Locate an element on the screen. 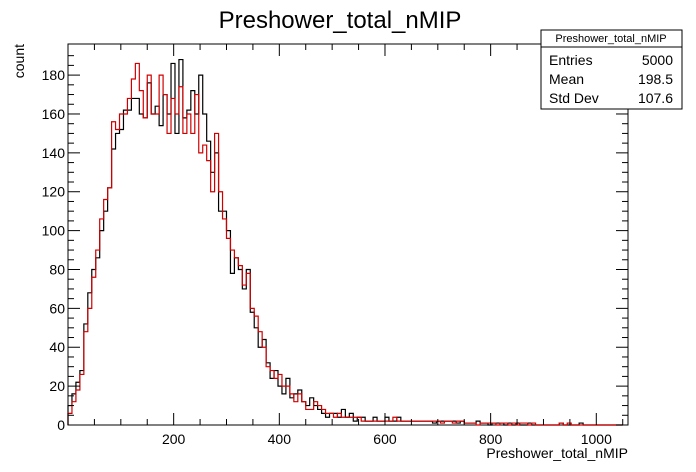 This screenshot has height=472, width=696. x-tick-label-600: 600 is located at coordinates (385, 439).